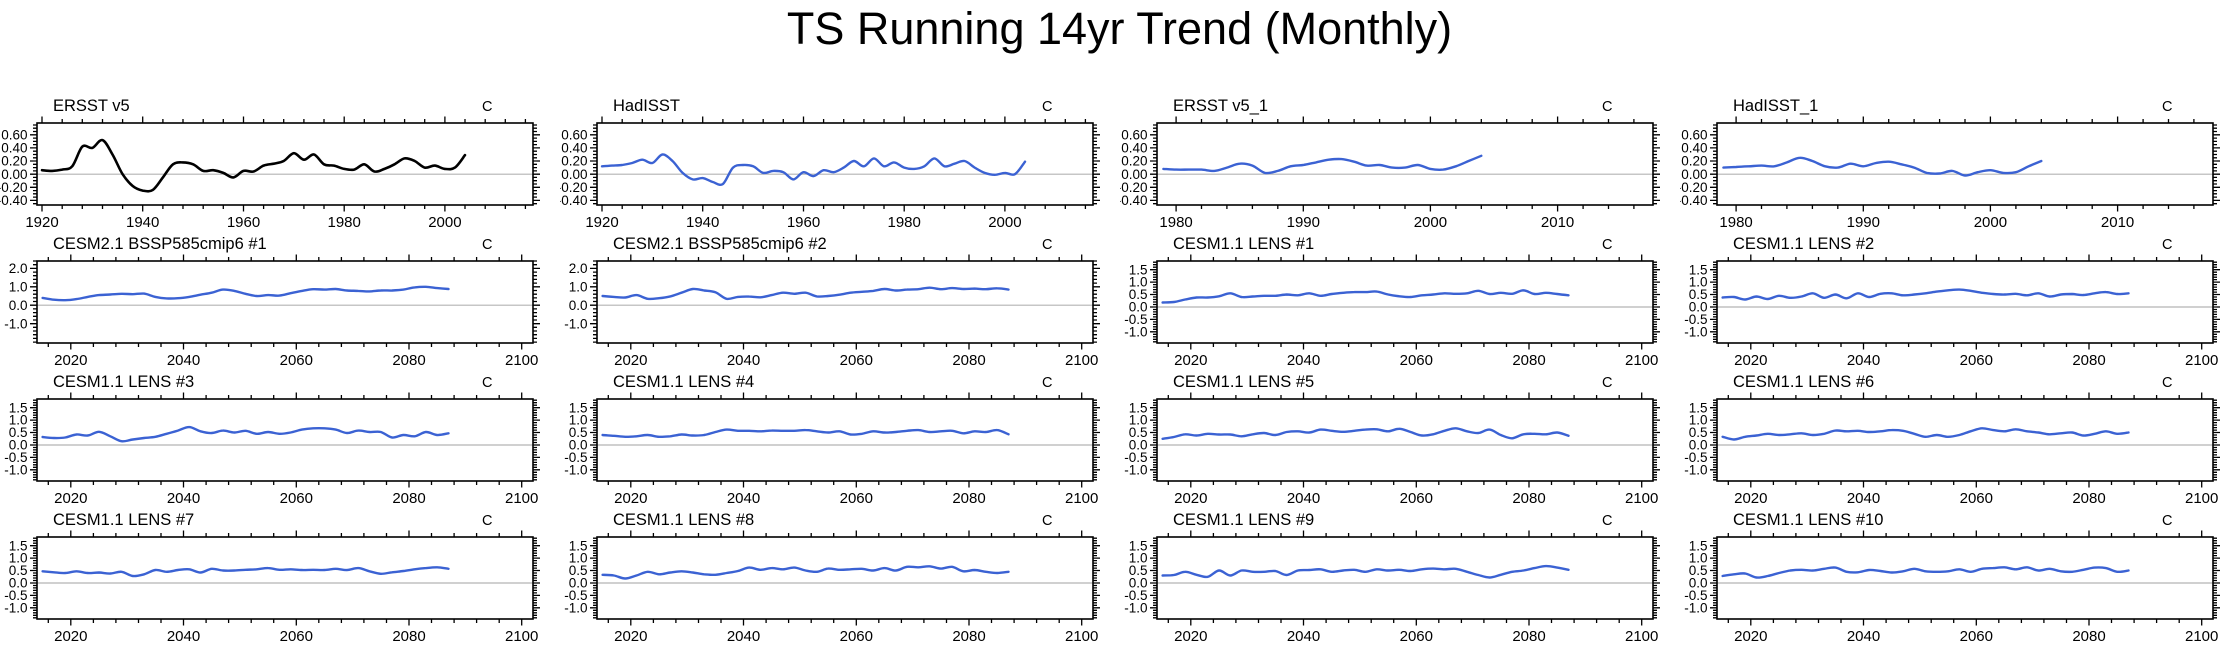  Describe the element at coordinates (1244, 382) in the screenshot. I see `panel-title: CESM1.1 LENS #5` at that location.